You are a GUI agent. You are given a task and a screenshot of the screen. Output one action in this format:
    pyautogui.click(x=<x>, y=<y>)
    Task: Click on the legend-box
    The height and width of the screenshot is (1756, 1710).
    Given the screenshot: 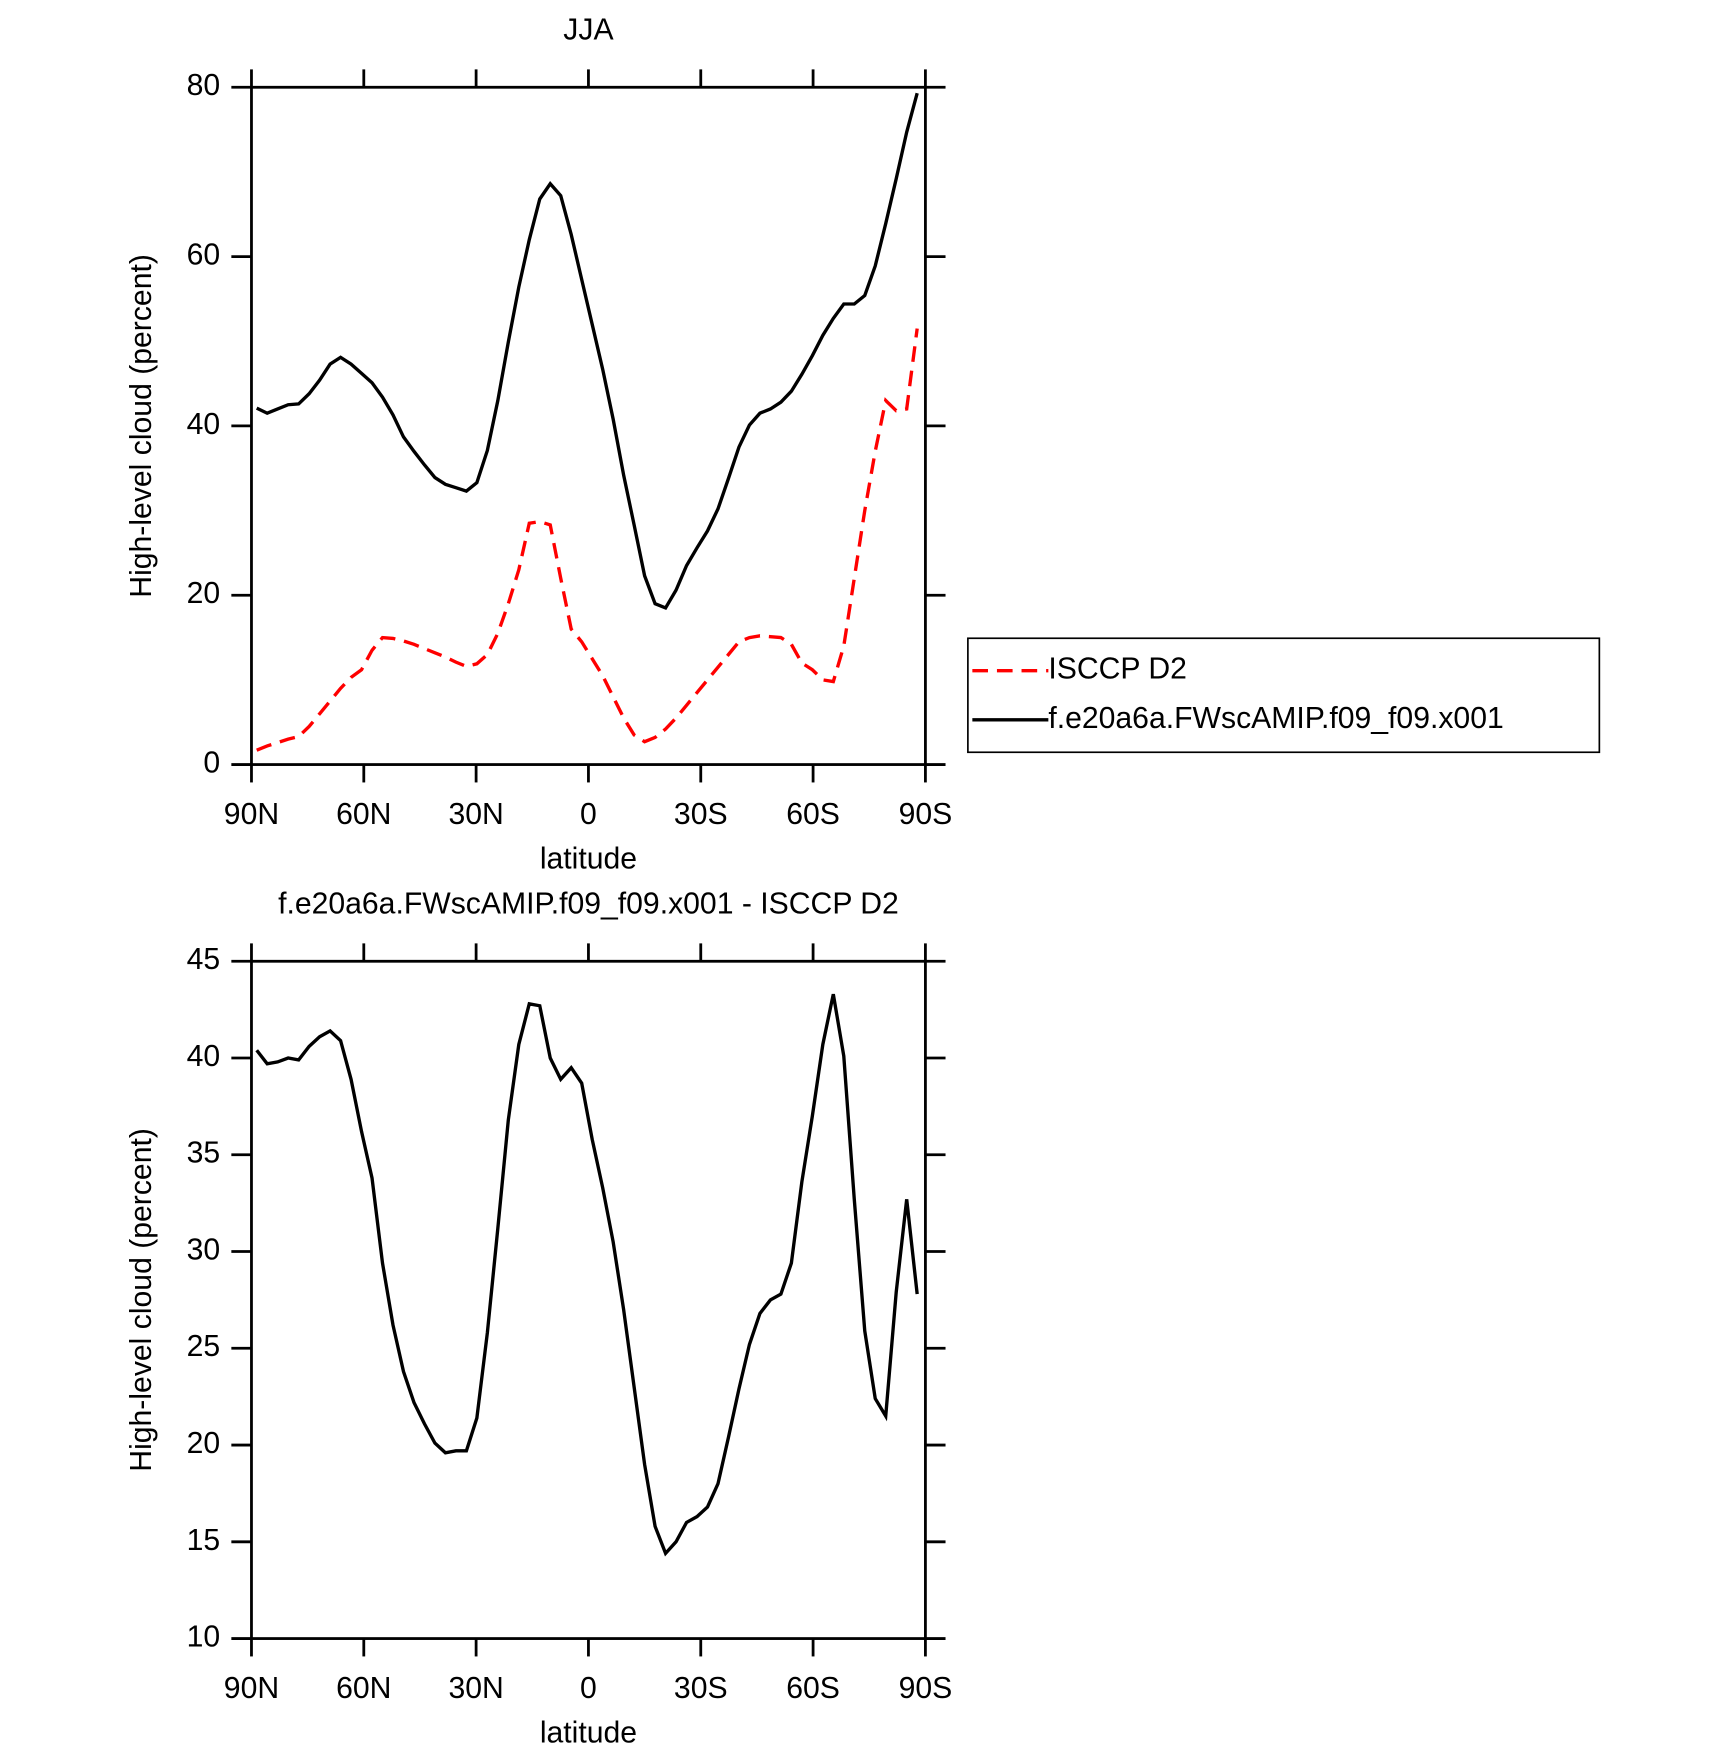 What is the action you would take?
    pyautogui.click(x=1284, y=695)
    